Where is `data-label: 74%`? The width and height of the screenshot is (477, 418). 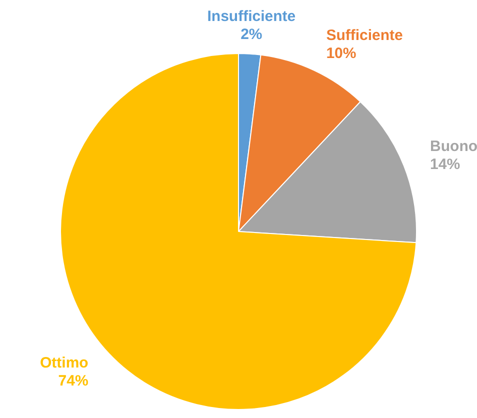
data-label: 74% is located at coordinates (73, 381).